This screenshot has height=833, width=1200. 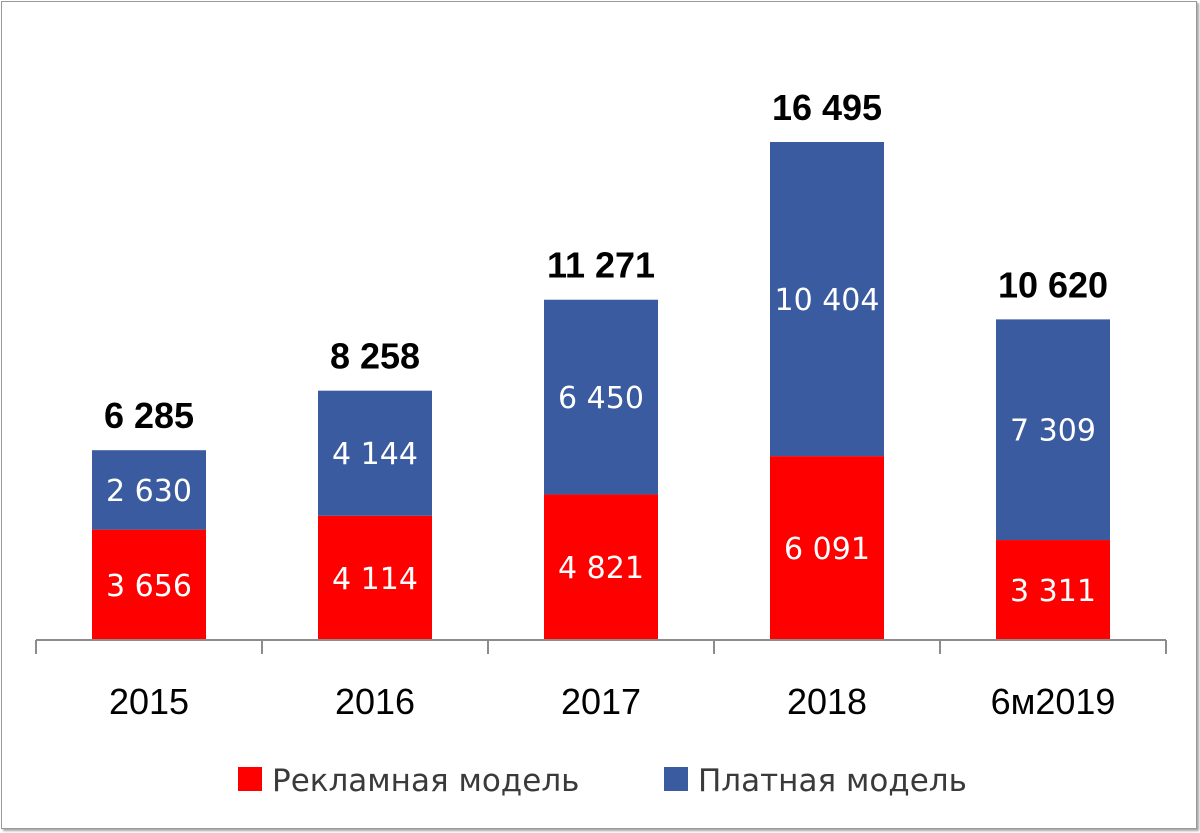 I want to click on data-label-paid-2016: 4 144, so click(x=375, y=454).